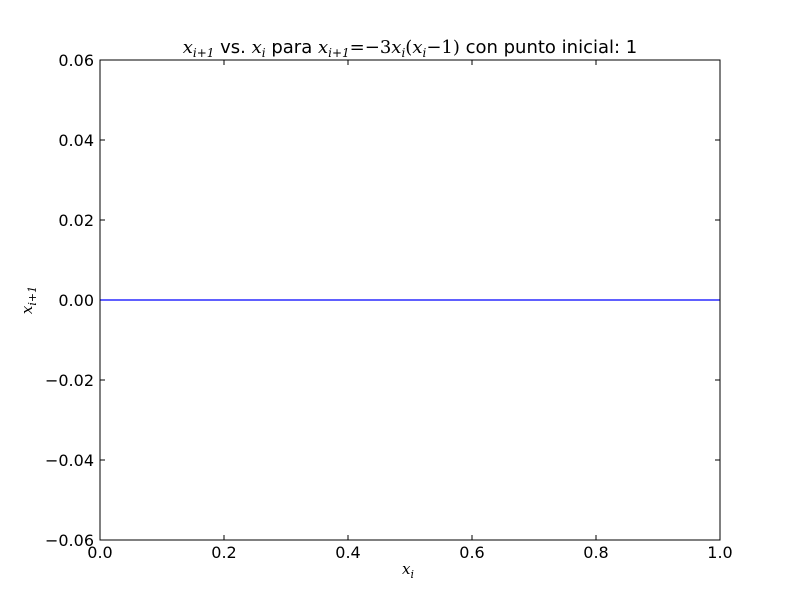 The image size is (800, 600). What do you see at coordinates (32, 296) in the screenshot?
I see `y-axis-label-sub: i+1` at bounding box center [32, 296].